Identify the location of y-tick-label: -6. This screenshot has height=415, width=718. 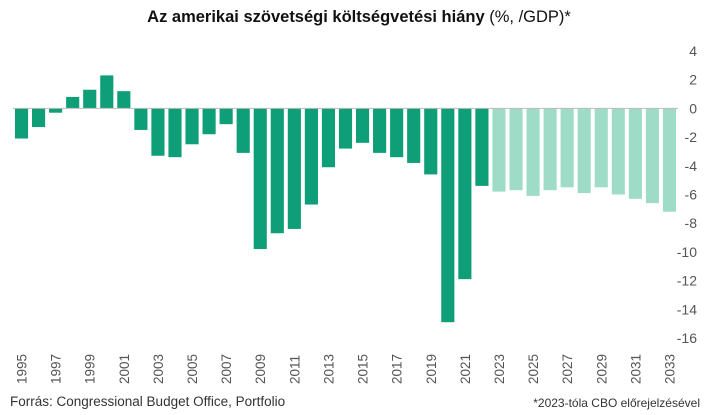
(691, 195).